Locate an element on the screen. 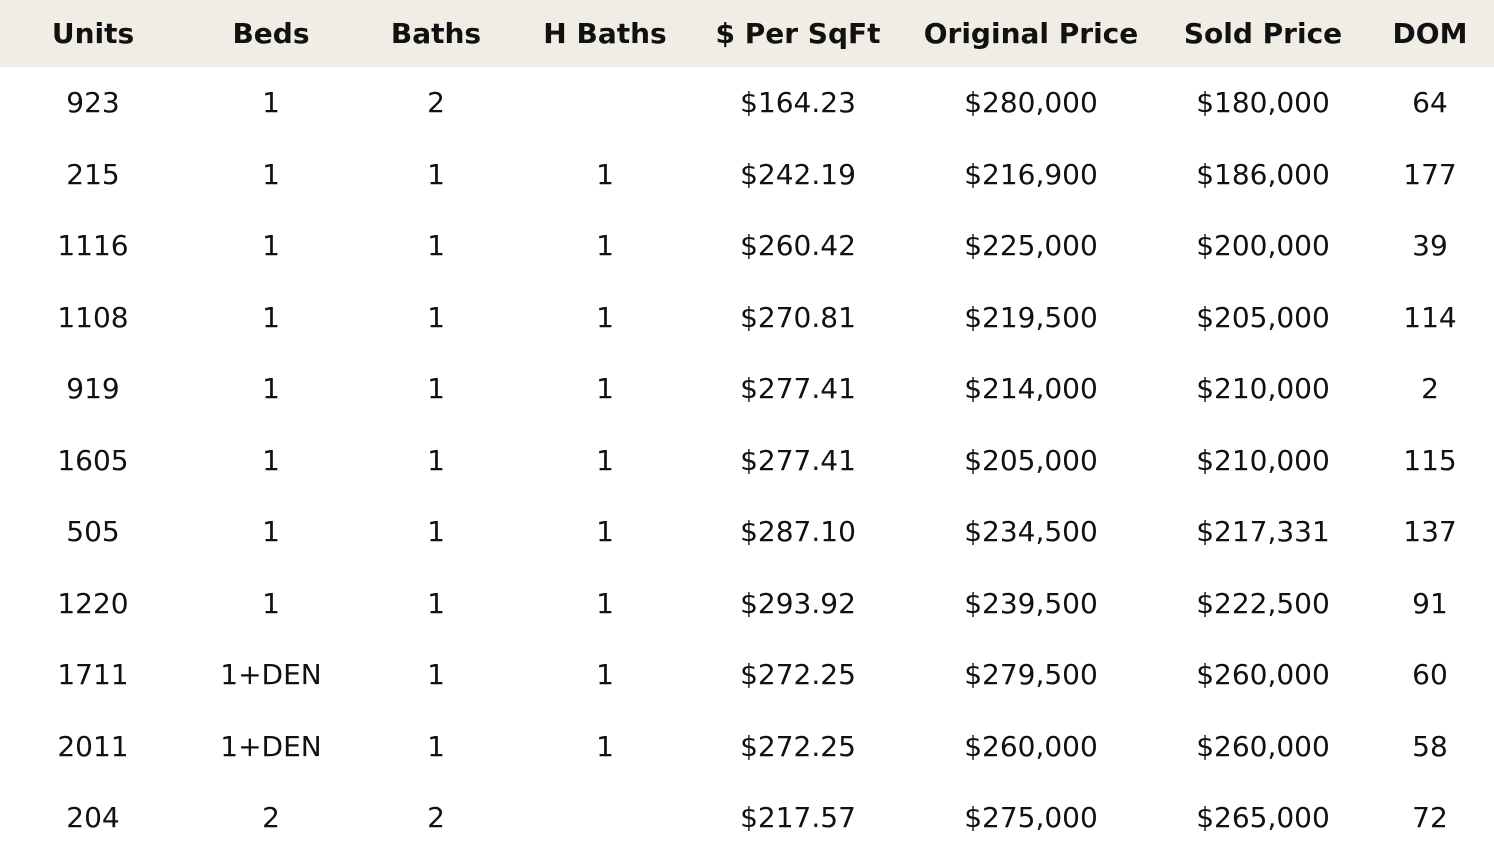 This screenshot has height=854, width=1494. cell-per-sqft: $242.19 is located at coordinates (798, 174).